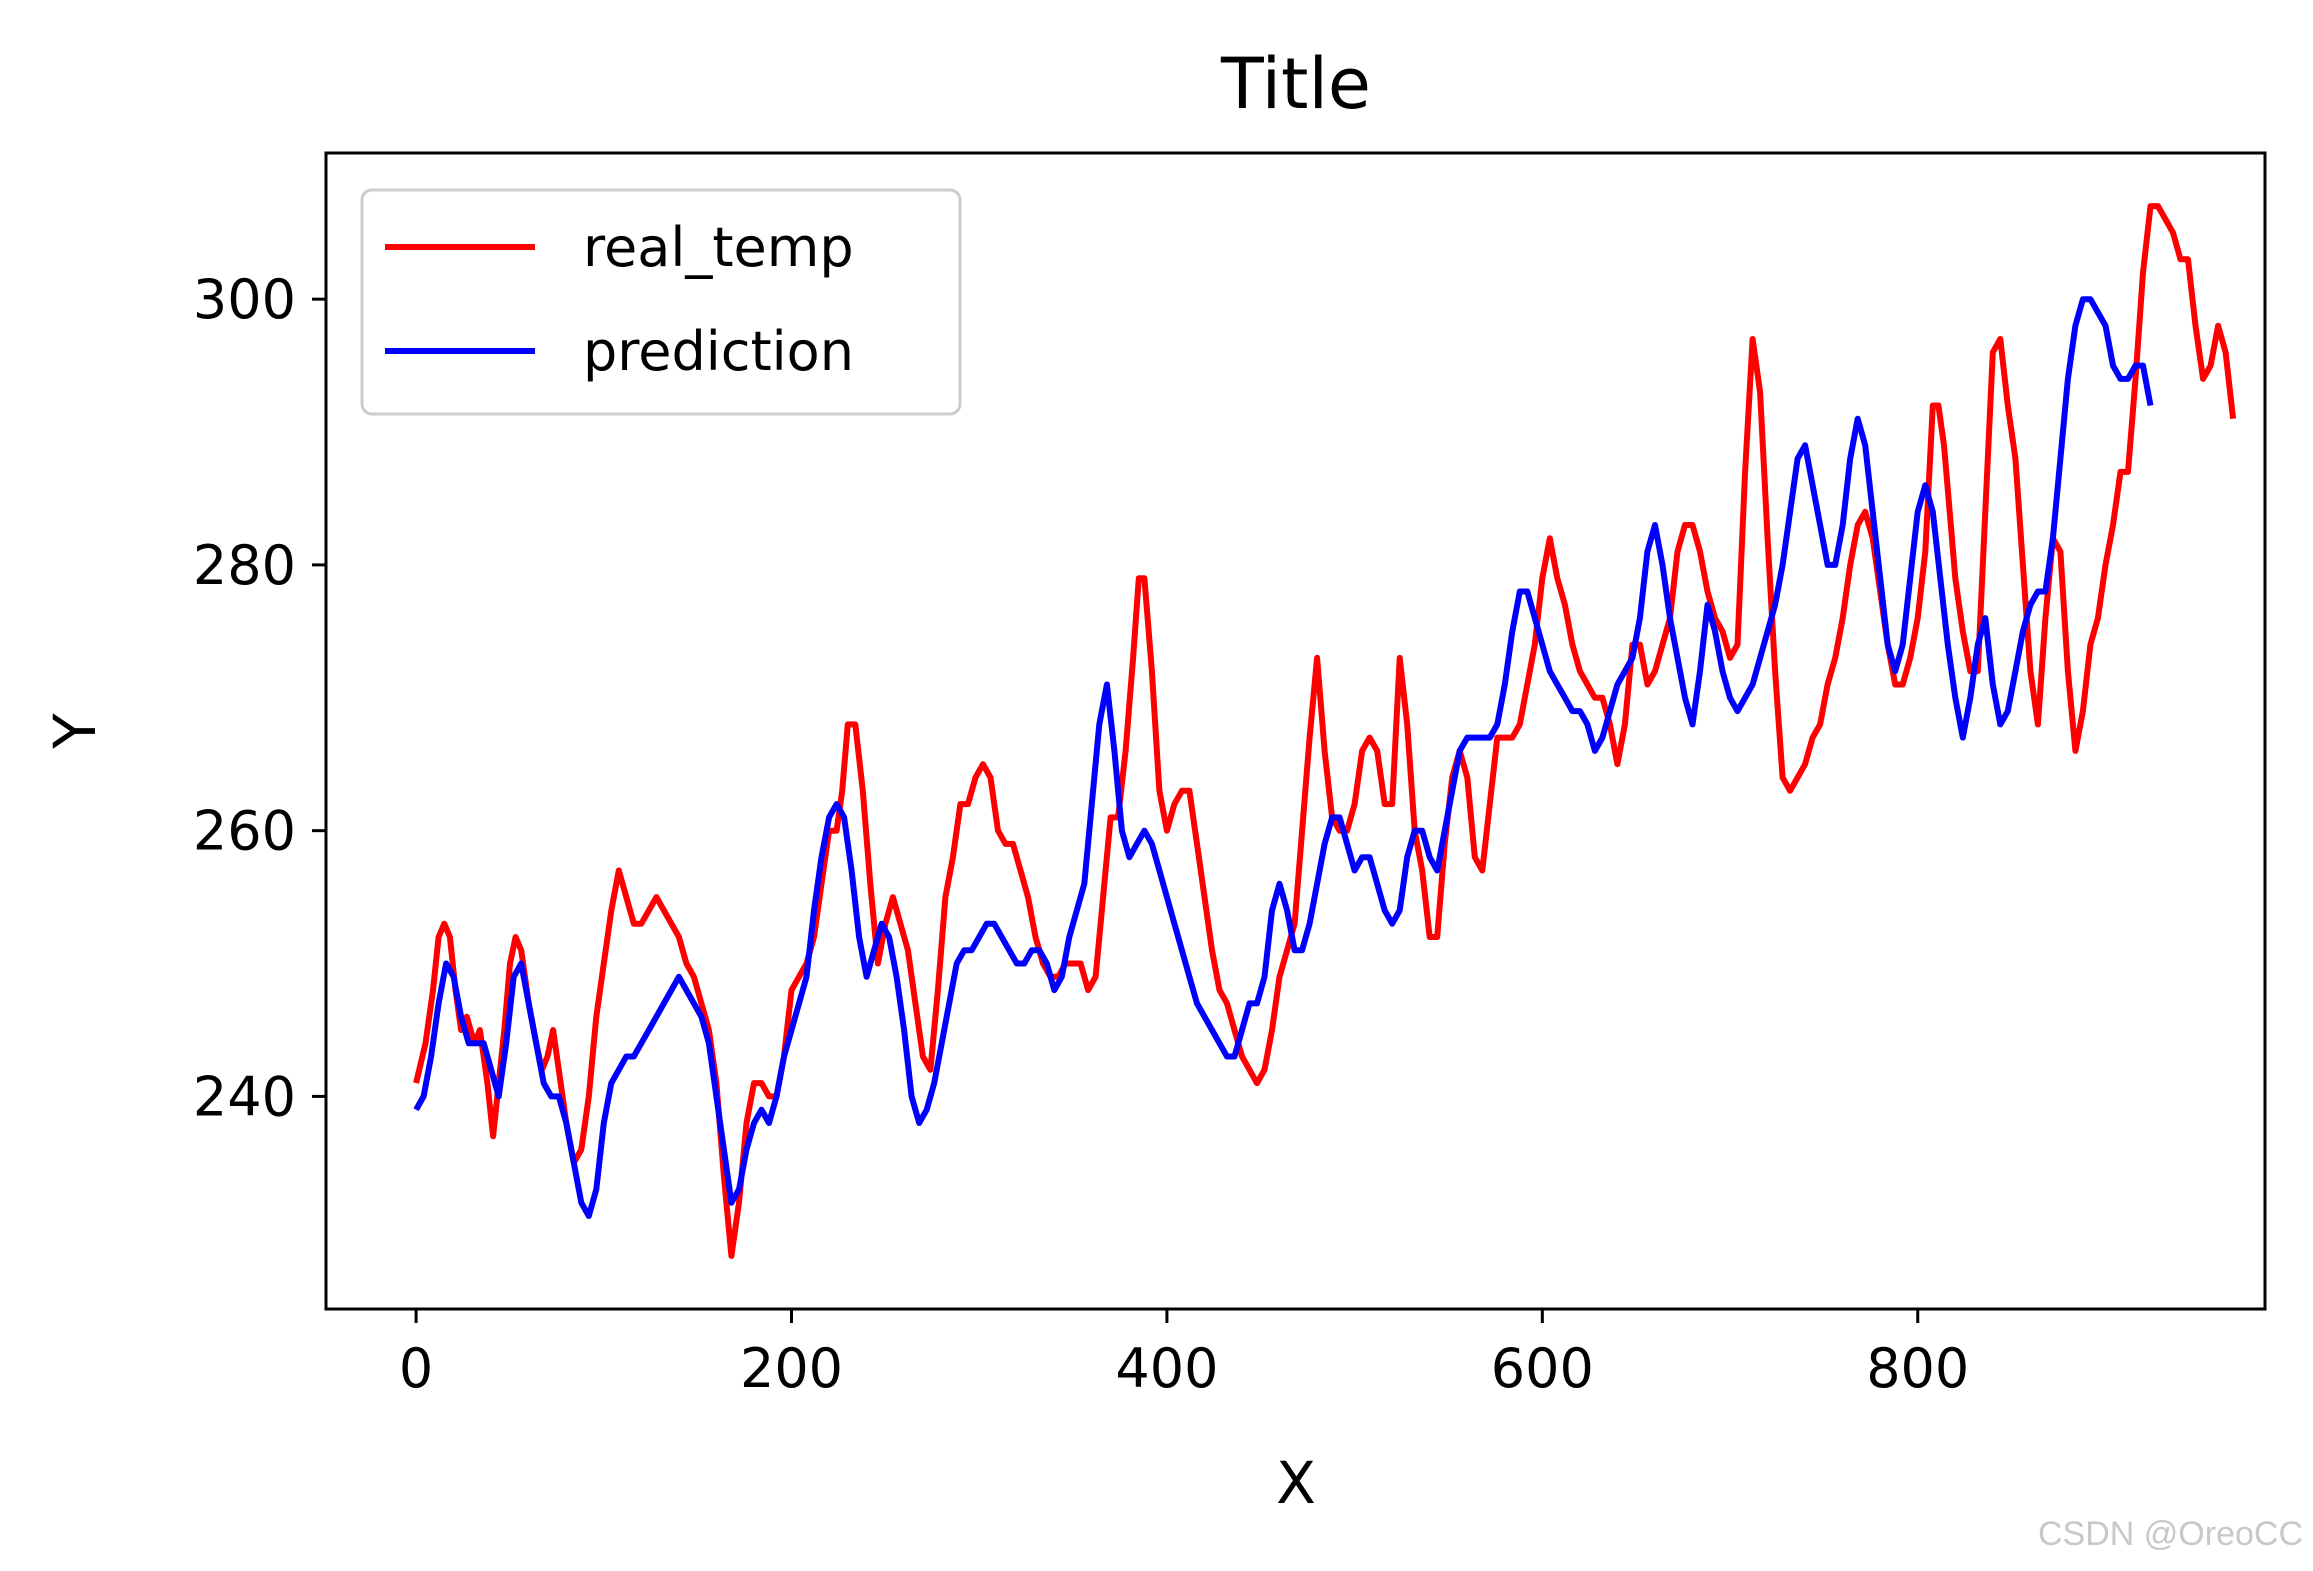  Describe the element at coordinates (1296, 1483) in the screenshot. I see `x-axis-label: X` at that location.